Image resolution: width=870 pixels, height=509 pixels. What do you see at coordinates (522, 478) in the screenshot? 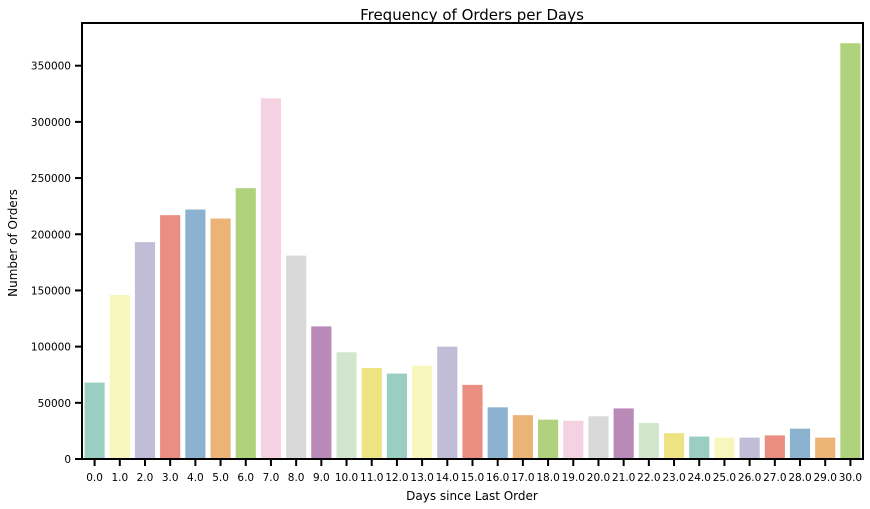
I see `x-tick-label: 17.0` at bounding box center [522, 478].